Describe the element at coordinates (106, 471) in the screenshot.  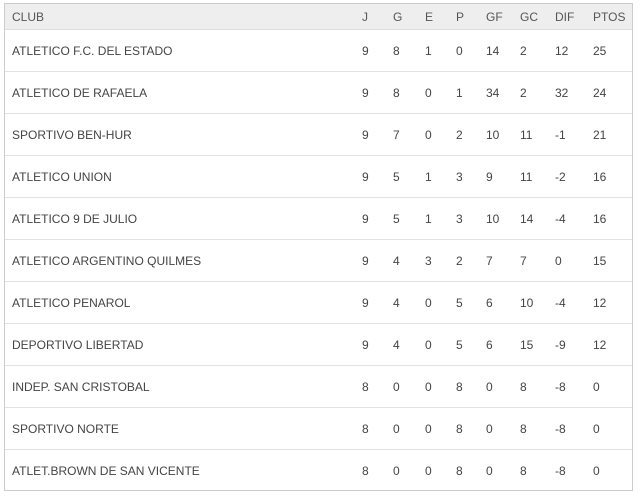
I see `cell-club: ATLET.BROWN DE SAN VICENTE` at that location.